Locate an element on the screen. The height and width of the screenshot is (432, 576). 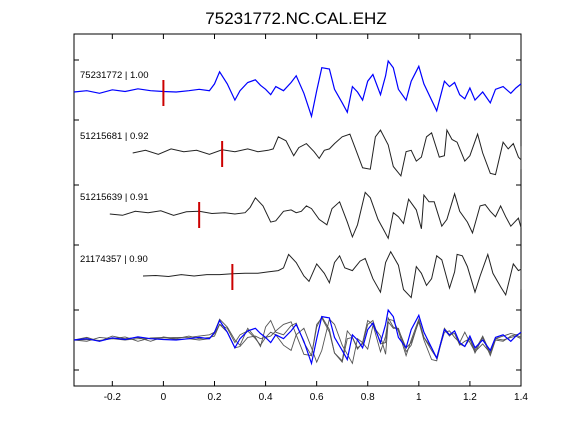
x-tick-label: 1.2 is located at coordinates (470, 397).